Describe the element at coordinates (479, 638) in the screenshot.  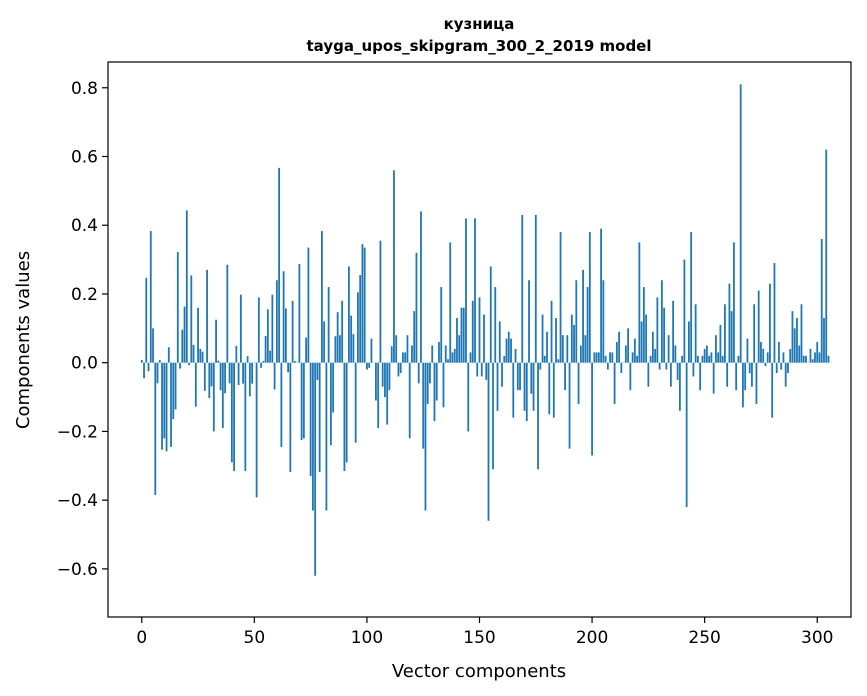
I see `x-tick-label: 150` at that location.